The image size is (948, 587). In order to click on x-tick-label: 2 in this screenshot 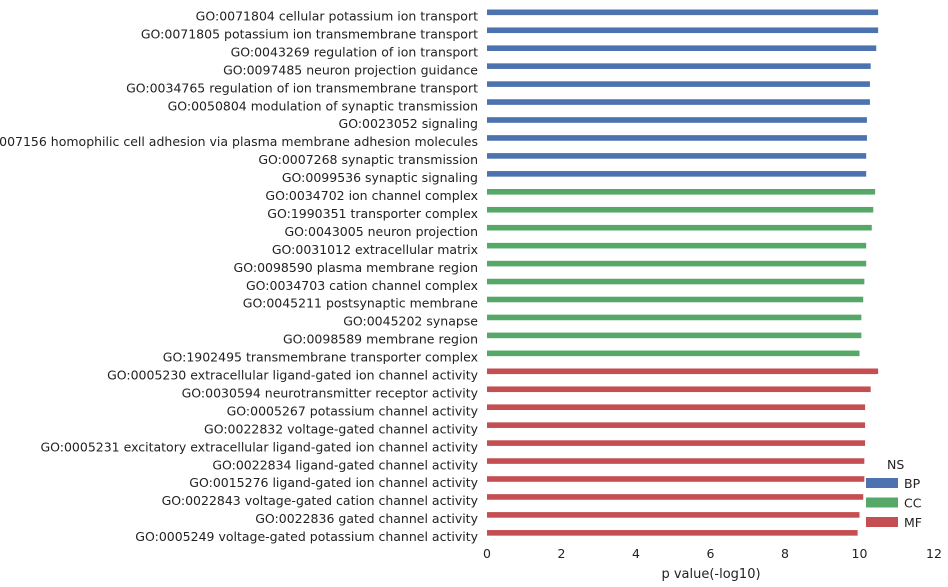, I will do `click(562, 553)`.